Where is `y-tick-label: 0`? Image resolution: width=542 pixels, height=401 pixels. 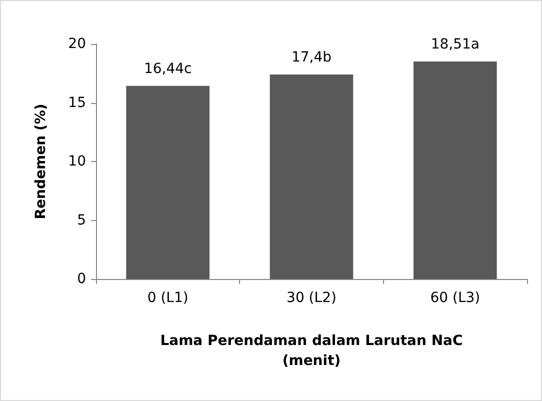
y-tick-label: 0 is located at coordinates (81, 279).